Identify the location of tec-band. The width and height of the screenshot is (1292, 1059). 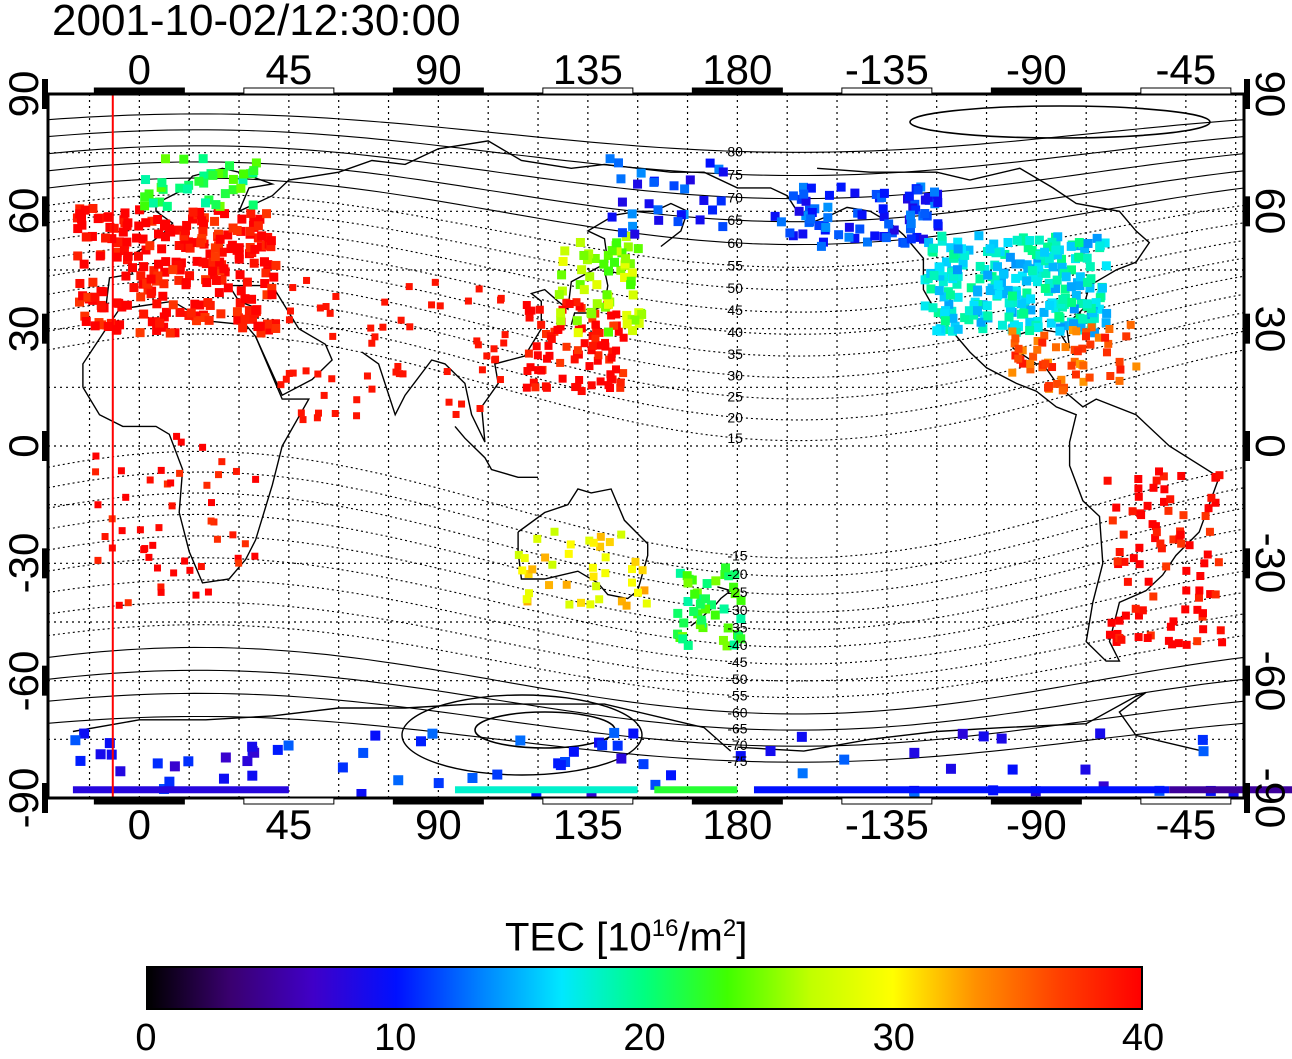
(546, 790).